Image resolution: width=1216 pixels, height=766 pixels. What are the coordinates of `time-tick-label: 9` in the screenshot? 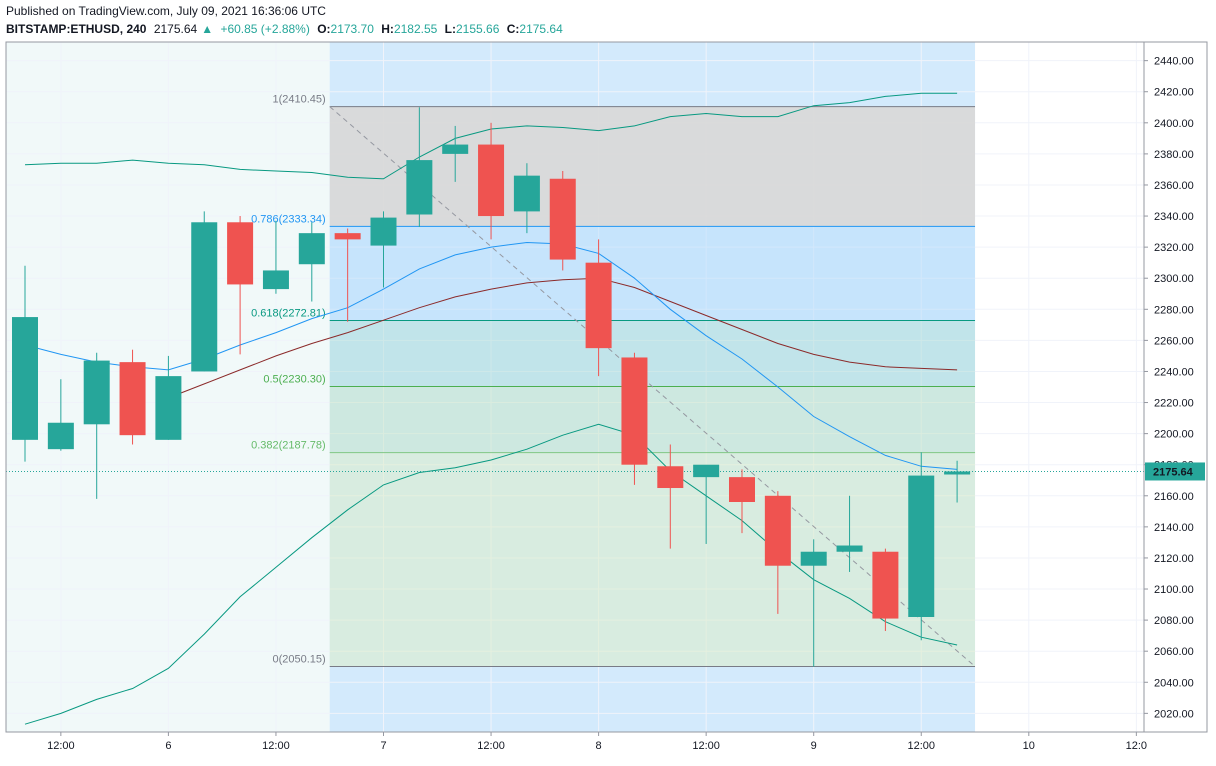 It's located at (814, 746).